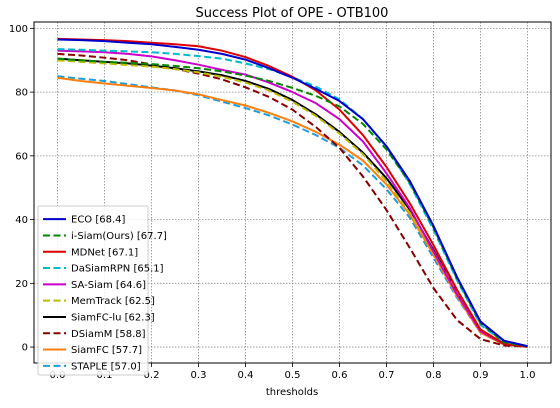 The width and height of the screenshot is (560, 408). Describe the element at coordinates (119, 236) in the screenshot. I see `legend-label: i-Siam(Ours) [67.7]` at that location.